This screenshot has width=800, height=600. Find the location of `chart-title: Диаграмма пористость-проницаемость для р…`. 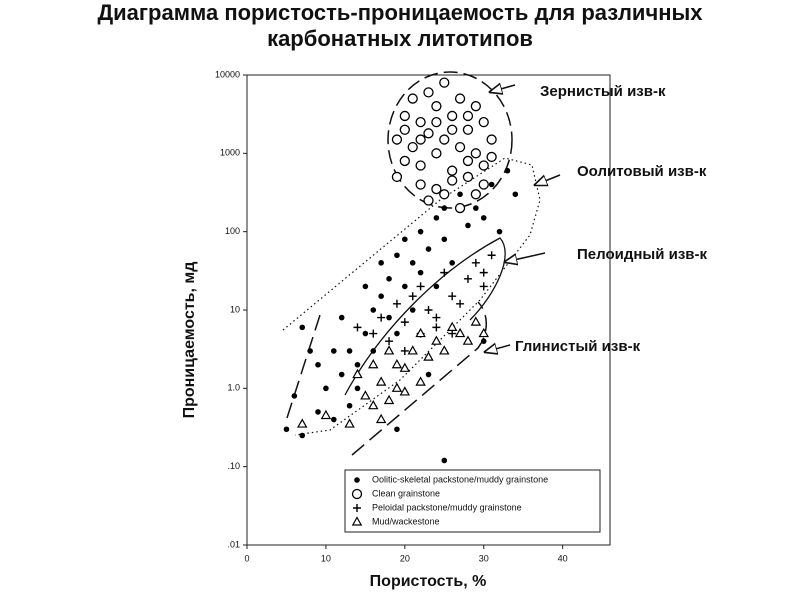

chart-title: Диаграмма пористость-проницаемость для р… is located at coordinates (400, 25).